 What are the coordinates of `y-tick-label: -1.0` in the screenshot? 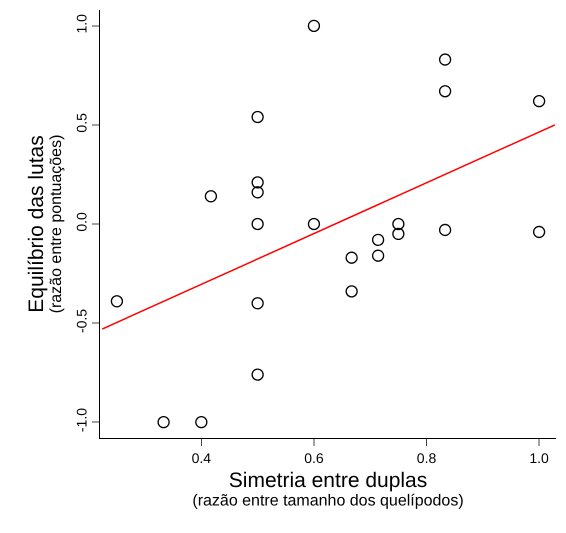 It's located at (81, 420).